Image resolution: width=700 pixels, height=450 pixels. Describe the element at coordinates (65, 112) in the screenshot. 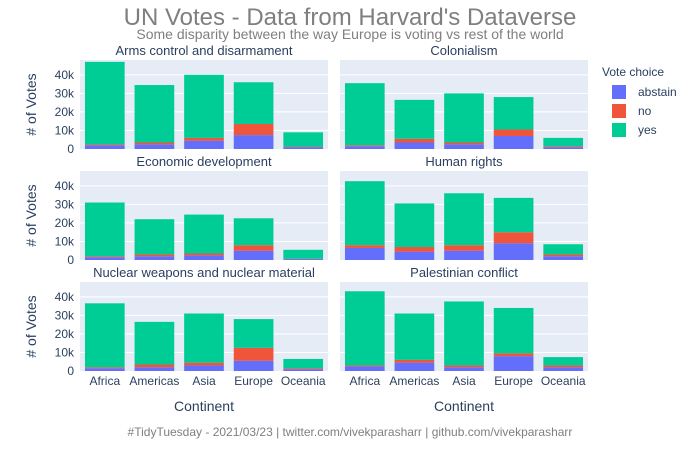

I see `y-tick-label: 20k` at that location.